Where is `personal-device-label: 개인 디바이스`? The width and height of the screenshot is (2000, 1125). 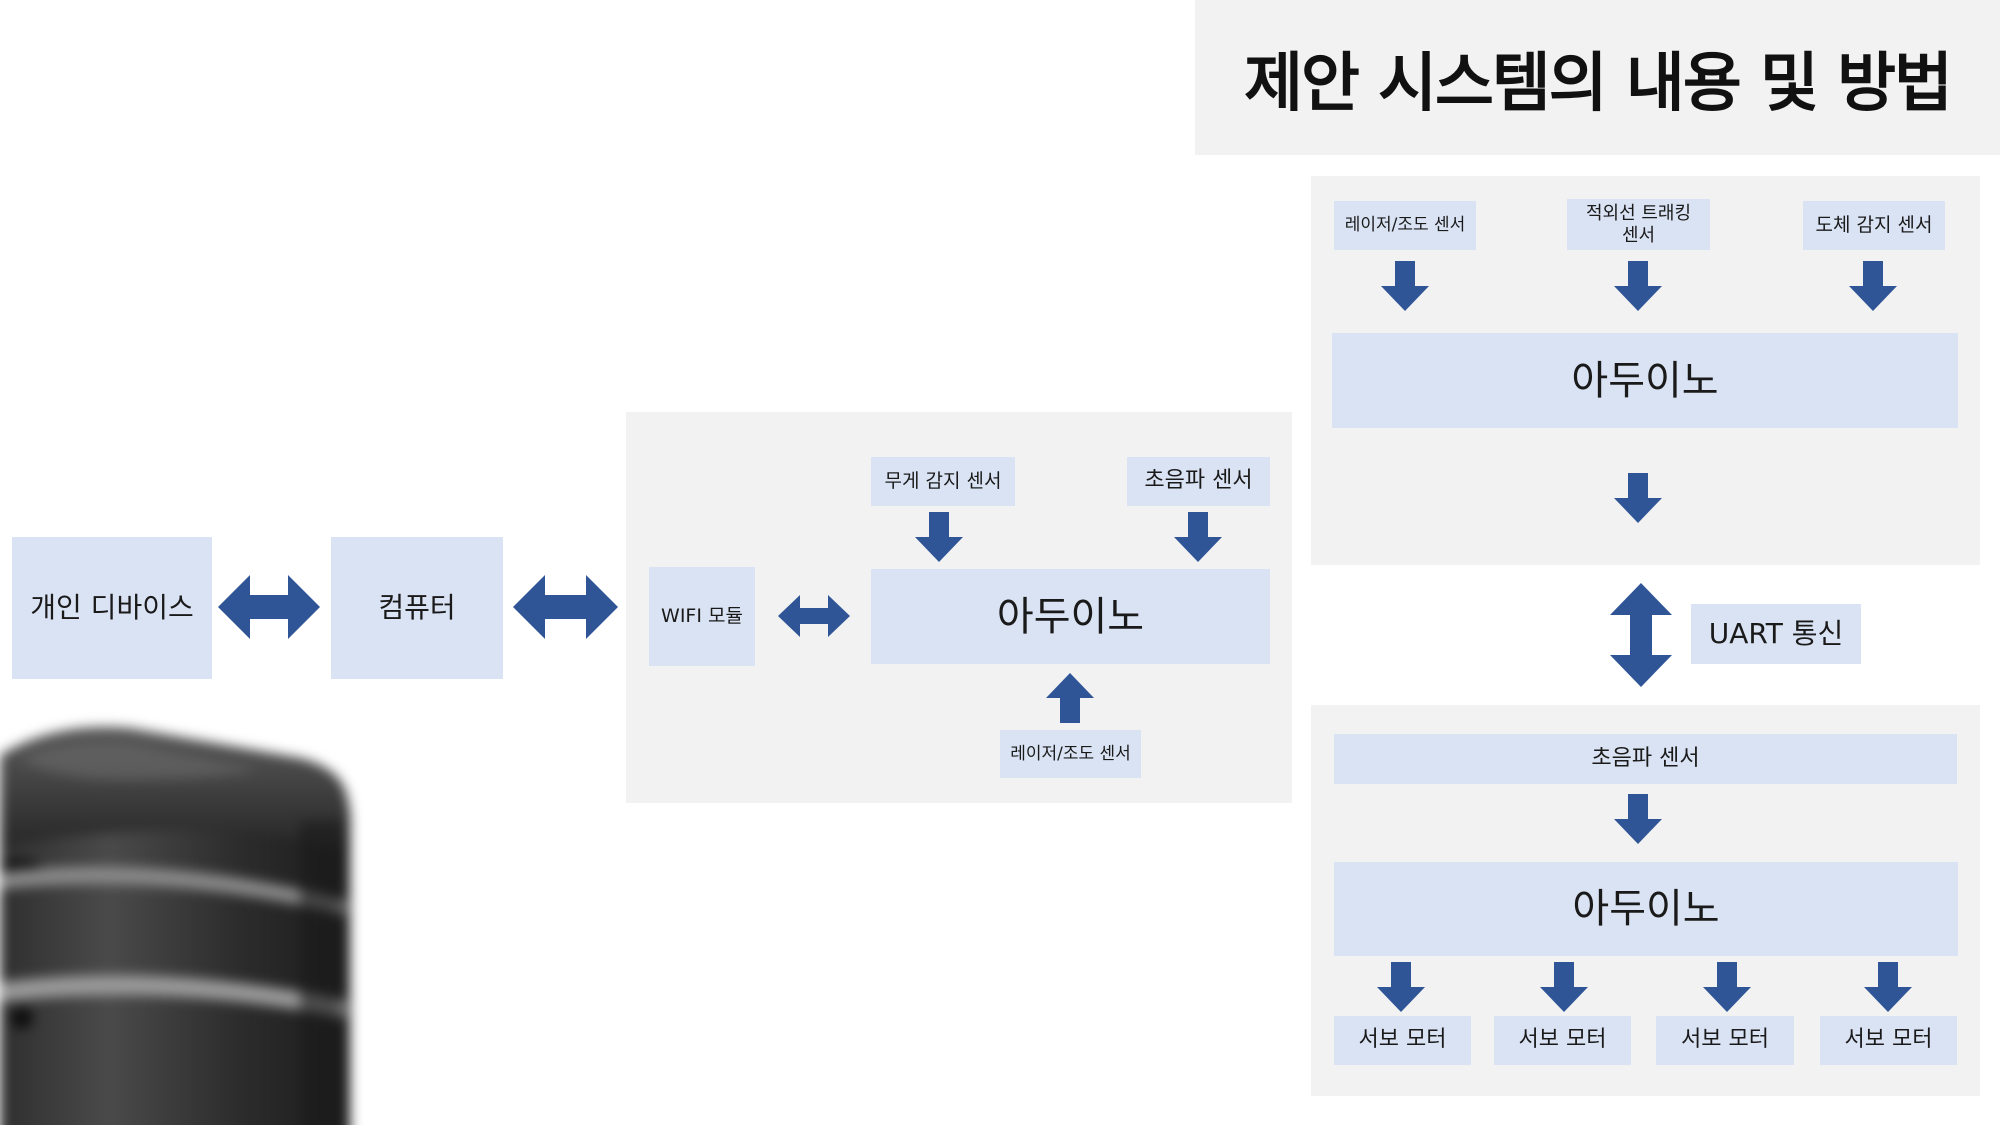
personal-device-label: 개인 디바이스 is located at coordinates (112, 608).